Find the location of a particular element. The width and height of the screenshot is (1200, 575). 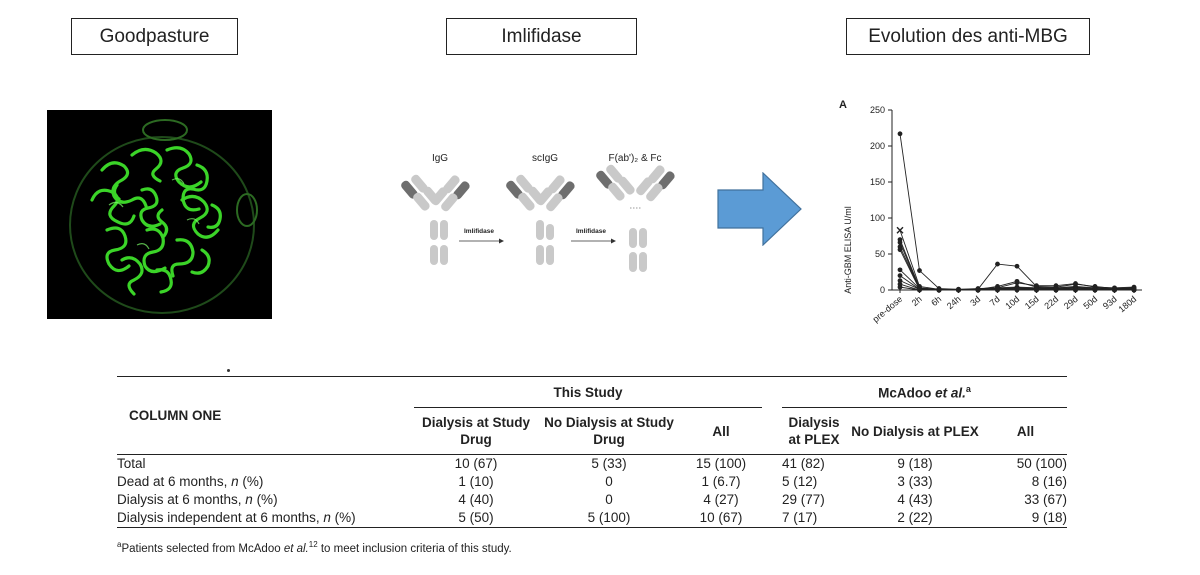

table-cell: 5 (50) is located at coordinates (476, 517).